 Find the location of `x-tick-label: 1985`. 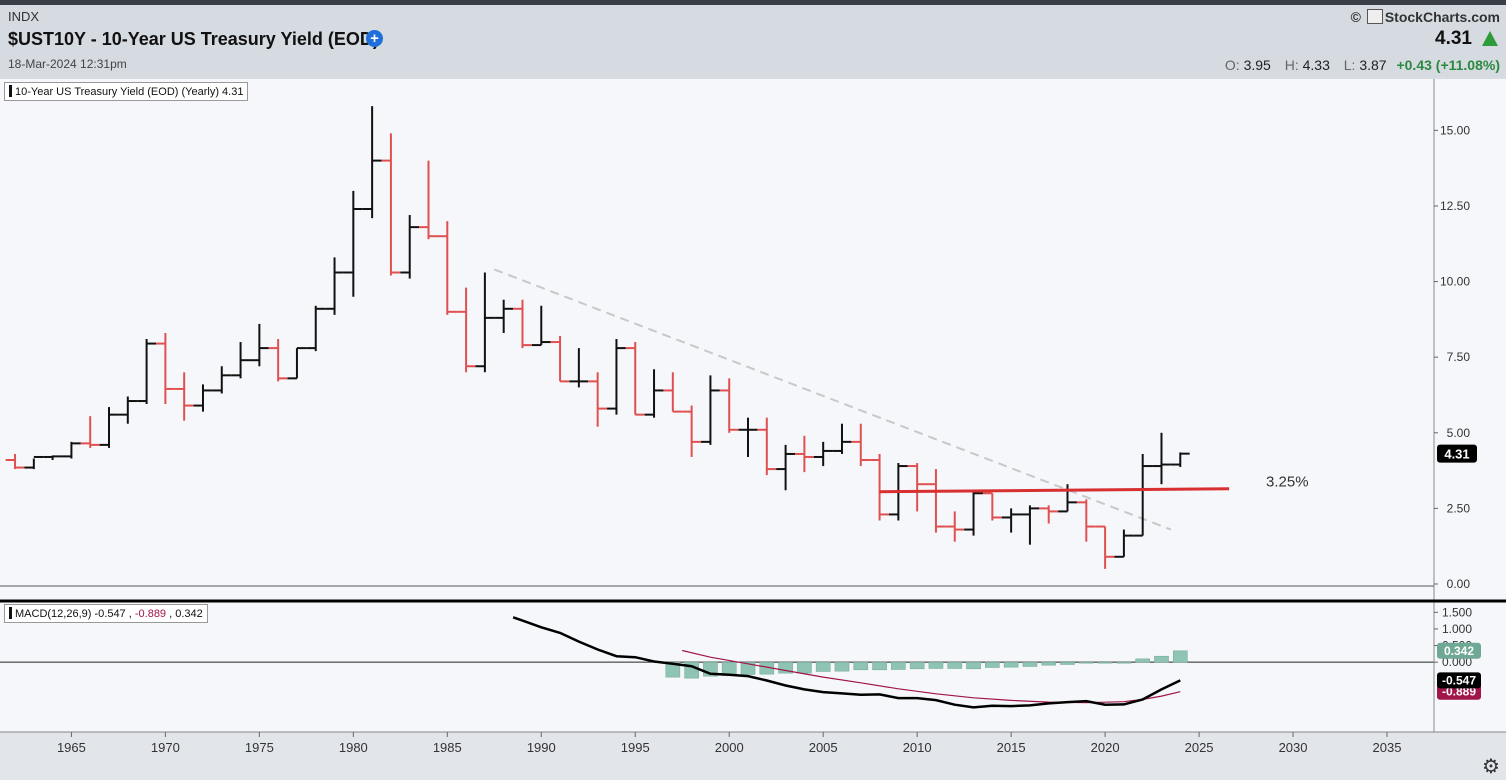

x-tick-label: 1985 is located at coordinates (447, 747).